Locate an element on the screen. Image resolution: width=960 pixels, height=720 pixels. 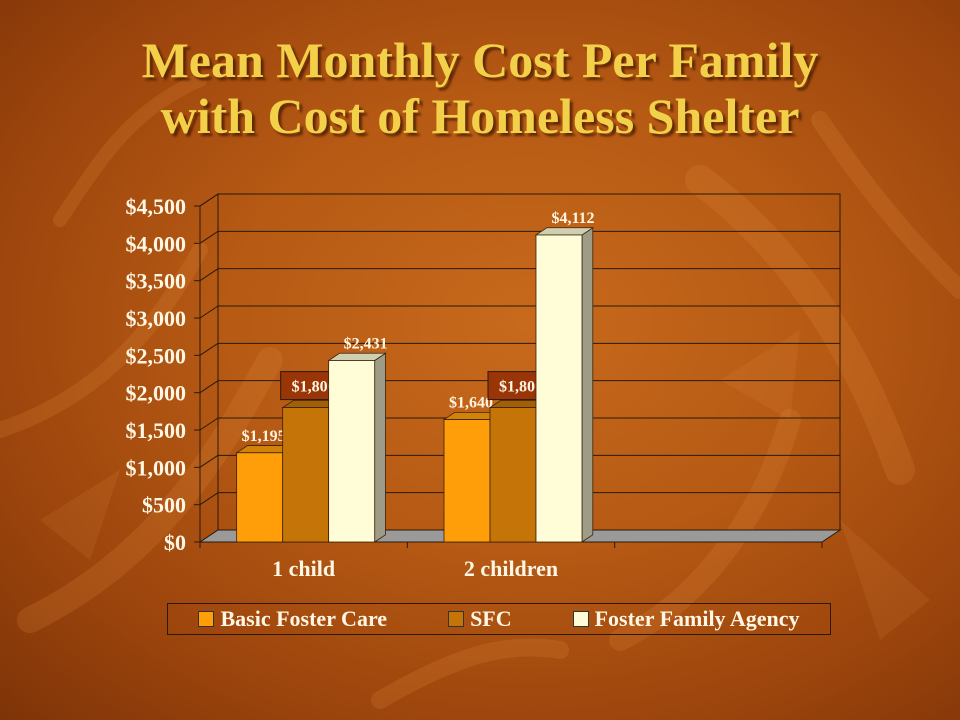
chart-legend: Basic Foster Care SFC Foster Family Agency is located at coordinates (499, 619).